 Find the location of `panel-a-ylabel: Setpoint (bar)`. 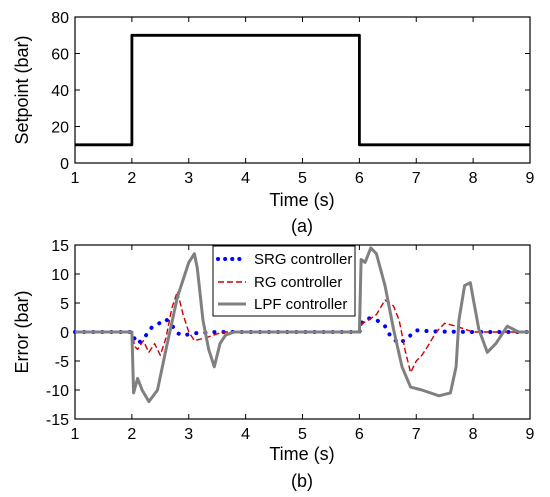

panel-a-ylabel: Setpoint (bar) is located at coordinates (22, 89).